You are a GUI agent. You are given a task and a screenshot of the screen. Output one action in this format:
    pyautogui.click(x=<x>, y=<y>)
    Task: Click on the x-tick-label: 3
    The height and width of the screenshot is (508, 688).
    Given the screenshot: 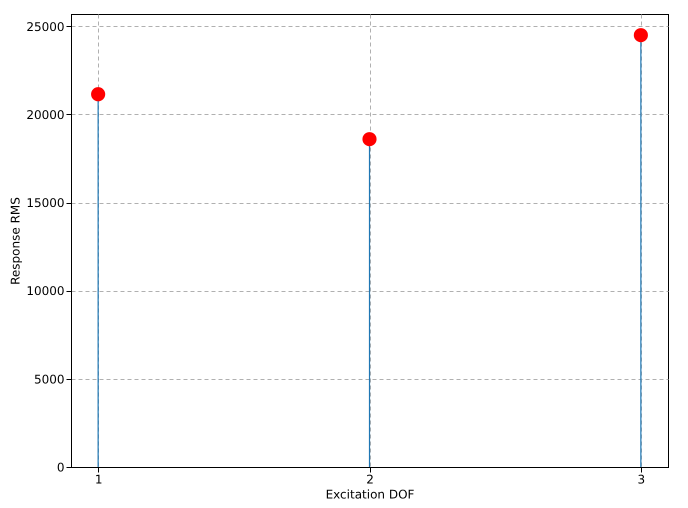 What is the action you would take?
    pyautogui.click(x=642, y=479)
    